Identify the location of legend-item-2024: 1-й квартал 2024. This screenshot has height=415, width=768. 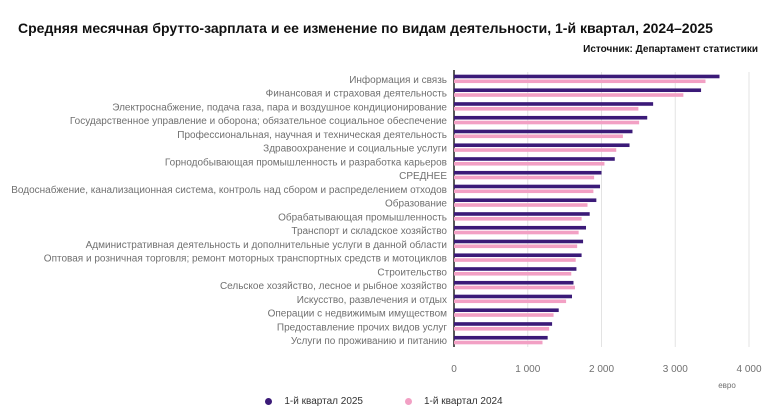
(454, 401).